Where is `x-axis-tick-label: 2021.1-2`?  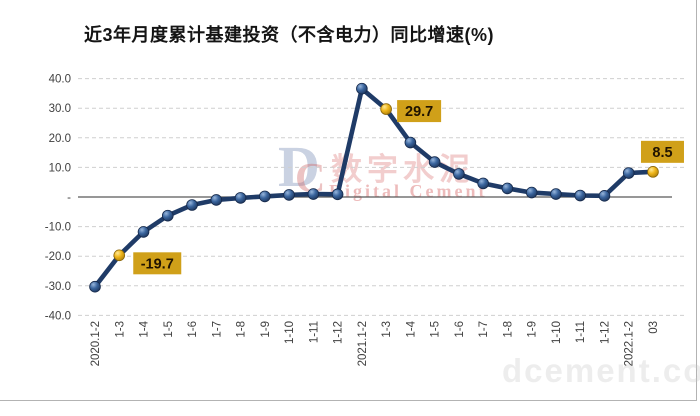 x-axis-tick-label: 2021.1-2 is located at coordinates (363, 343).